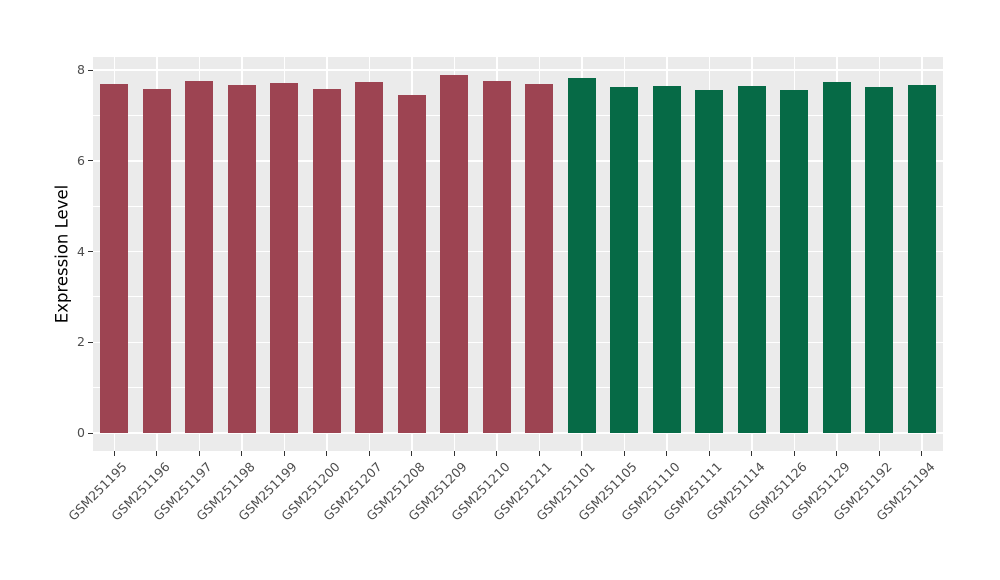 The image size is (1000, 580). I want to click on y-tick-label: 8, so click(81, 69).